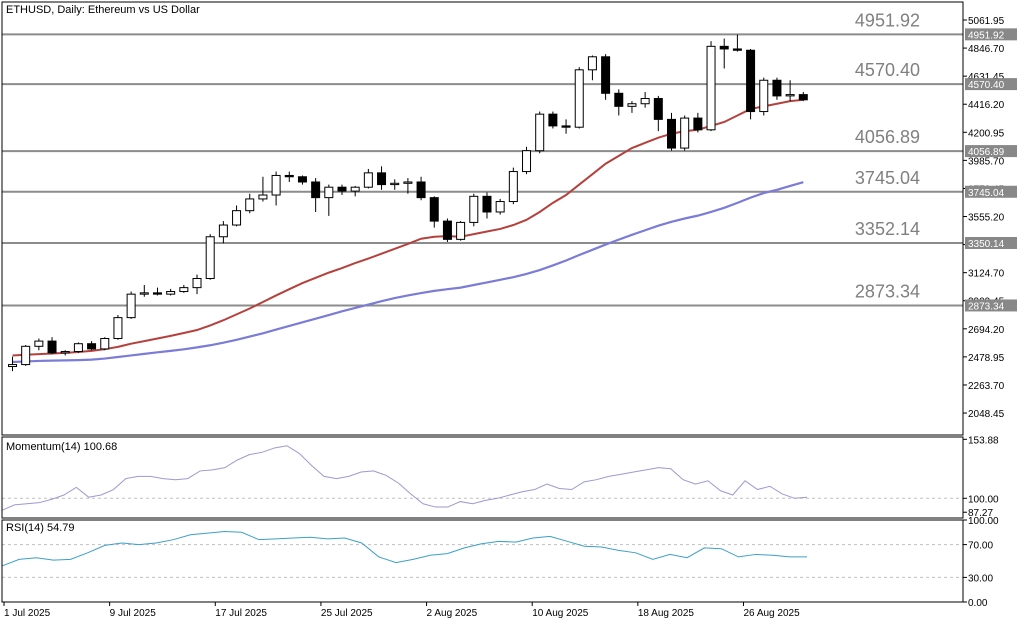  I want to click on level-price-tag-label: 3745.04, so click(986, 193).